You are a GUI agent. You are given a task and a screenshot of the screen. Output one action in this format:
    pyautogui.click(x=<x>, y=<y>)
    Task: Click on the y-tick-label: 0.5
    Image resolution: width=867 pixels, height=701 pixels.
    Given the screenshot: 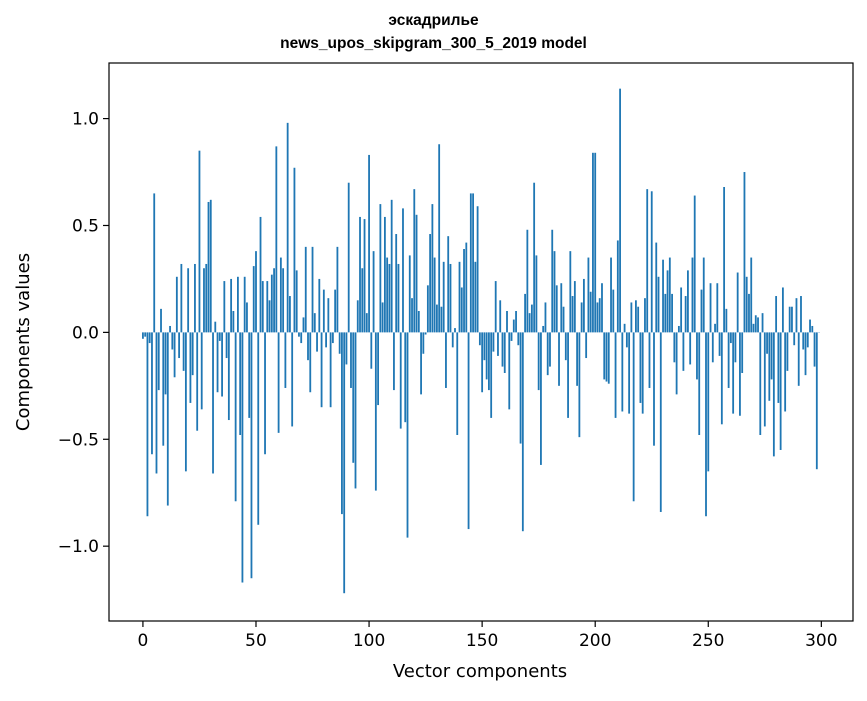 What is the action you would take?
    pyautogui.click(x=85, y=226)
    